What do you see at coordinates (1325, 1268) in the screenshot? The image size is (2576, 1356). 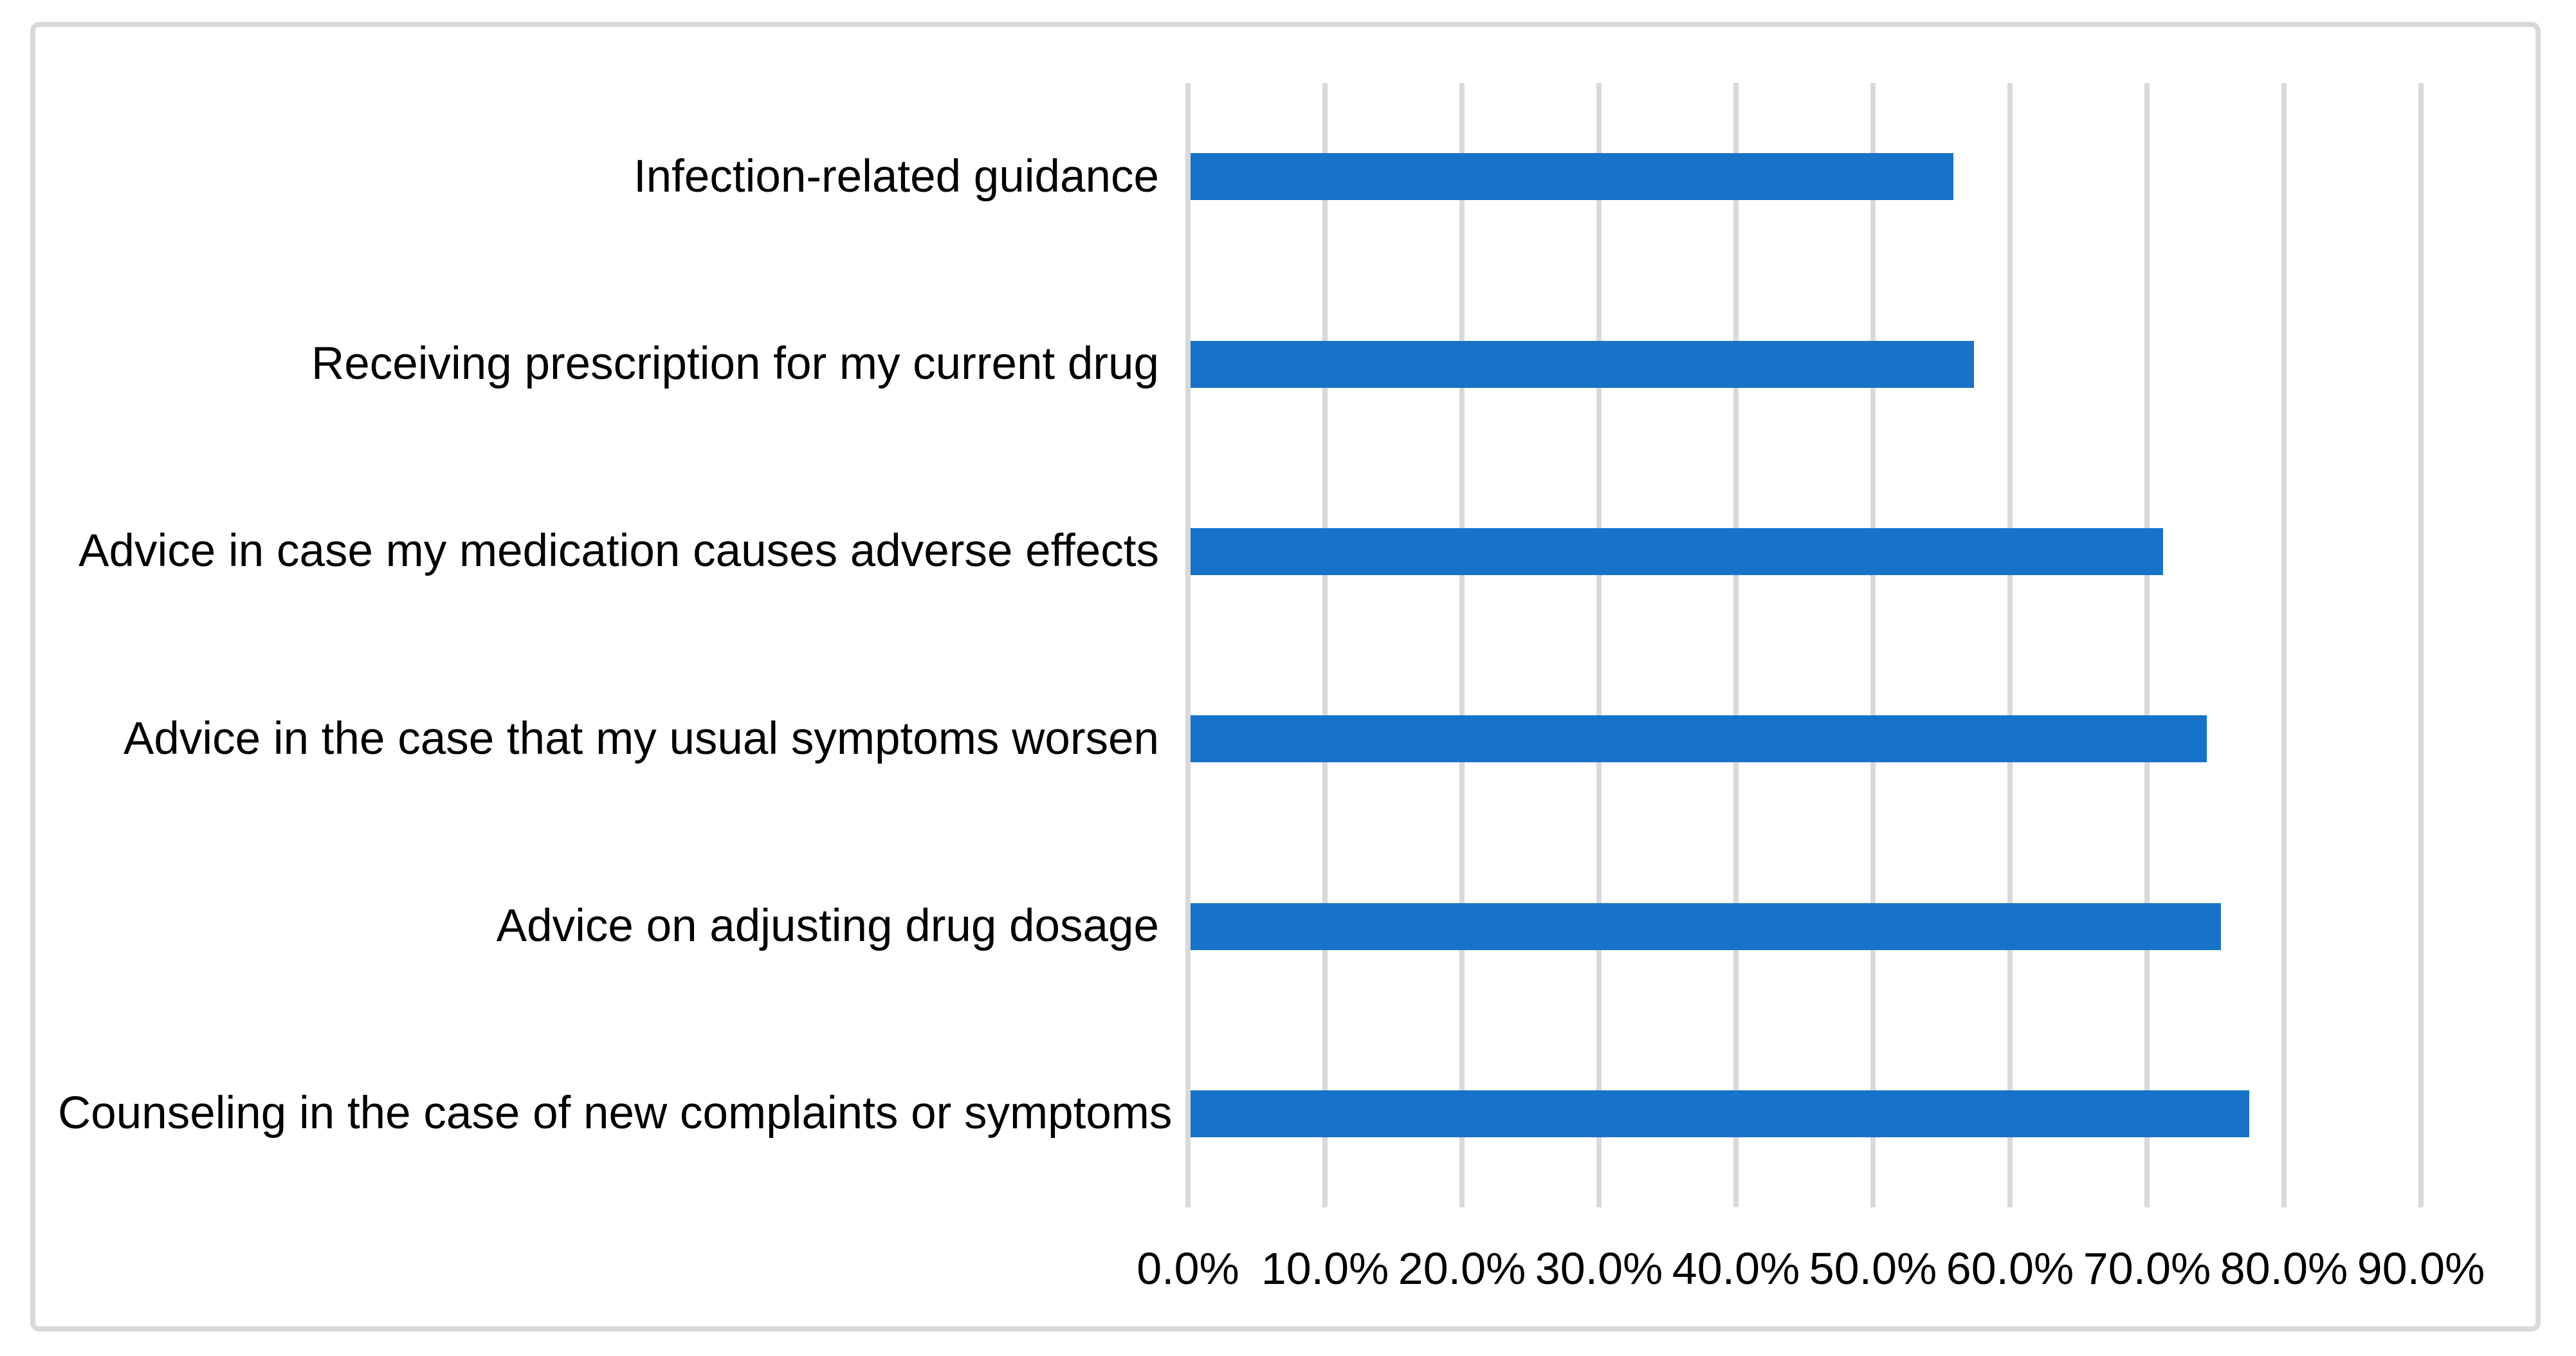 I see `x-tick-label: 10.0%` at bounding box center [1325, 1268].